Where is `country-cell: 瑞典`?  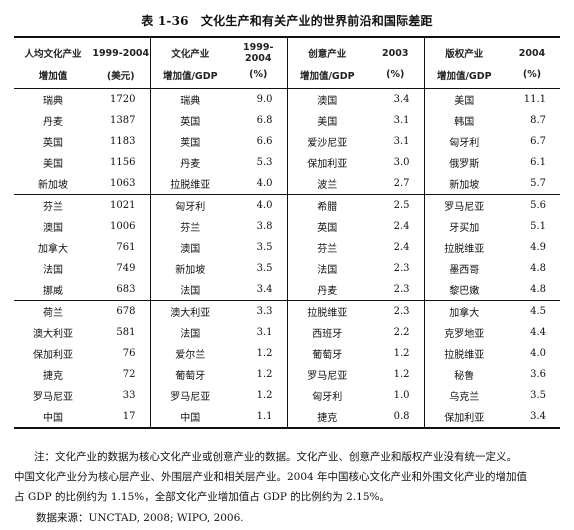
country-cell: 瑞典 is located at coordinates (190, 101).